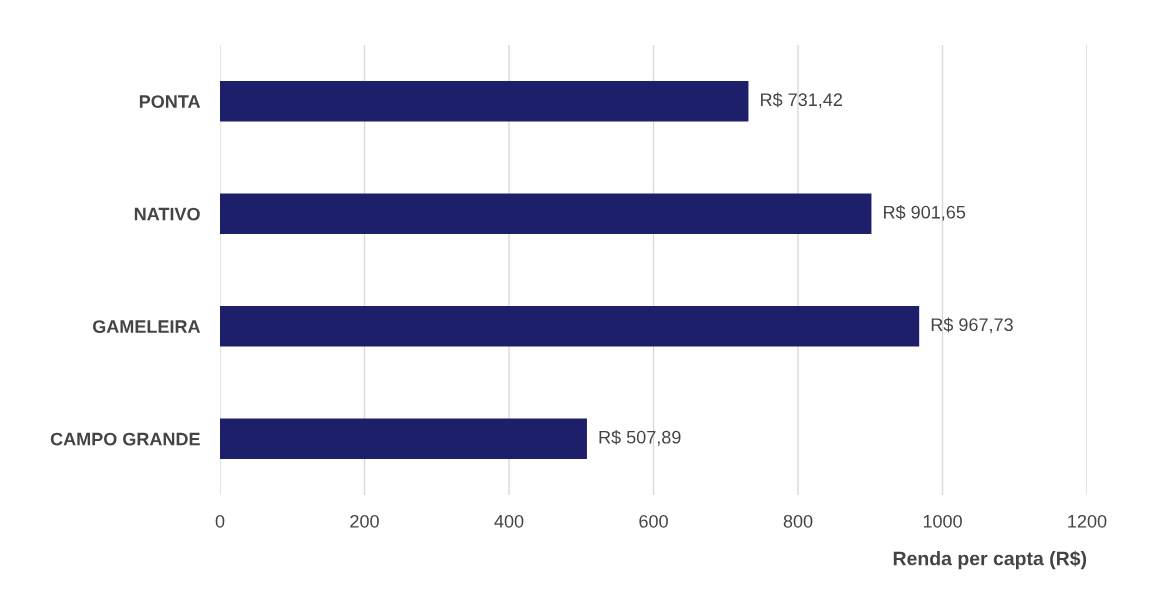  I want to click on x-tick-label: 400, so click(509, 521).